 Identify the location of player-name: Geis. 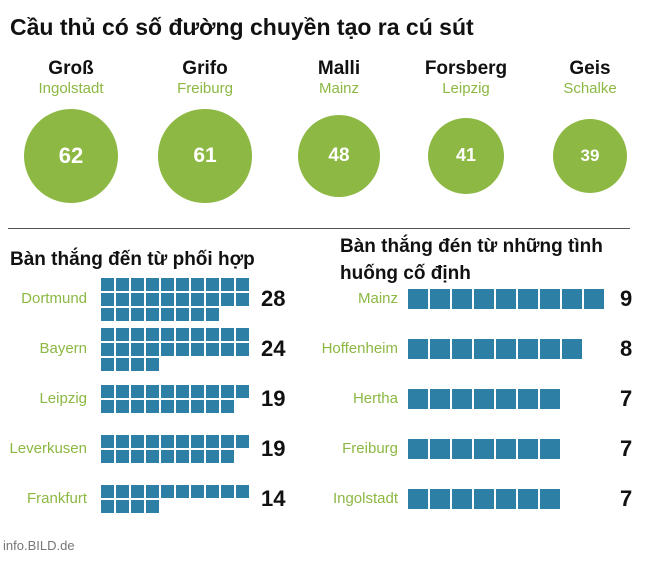
(590, 68).